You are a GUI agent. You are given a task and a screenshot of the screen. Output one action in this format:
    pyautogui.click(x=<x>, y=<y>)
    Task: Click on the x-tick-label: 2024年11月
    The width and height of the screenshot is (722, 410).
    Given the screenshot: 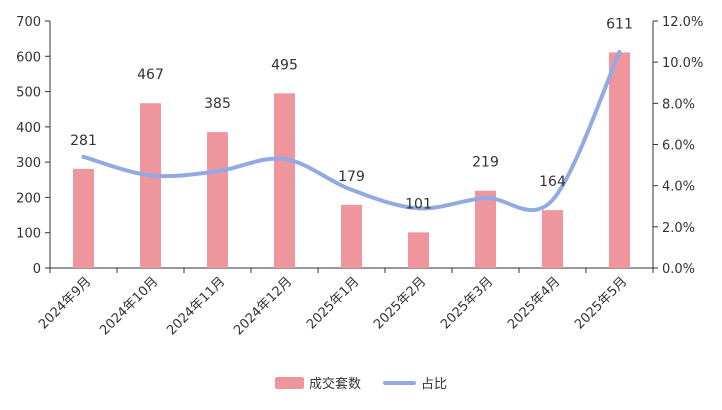 What is the action you would take?
    pyautogui.click(x=196, y=306)
    